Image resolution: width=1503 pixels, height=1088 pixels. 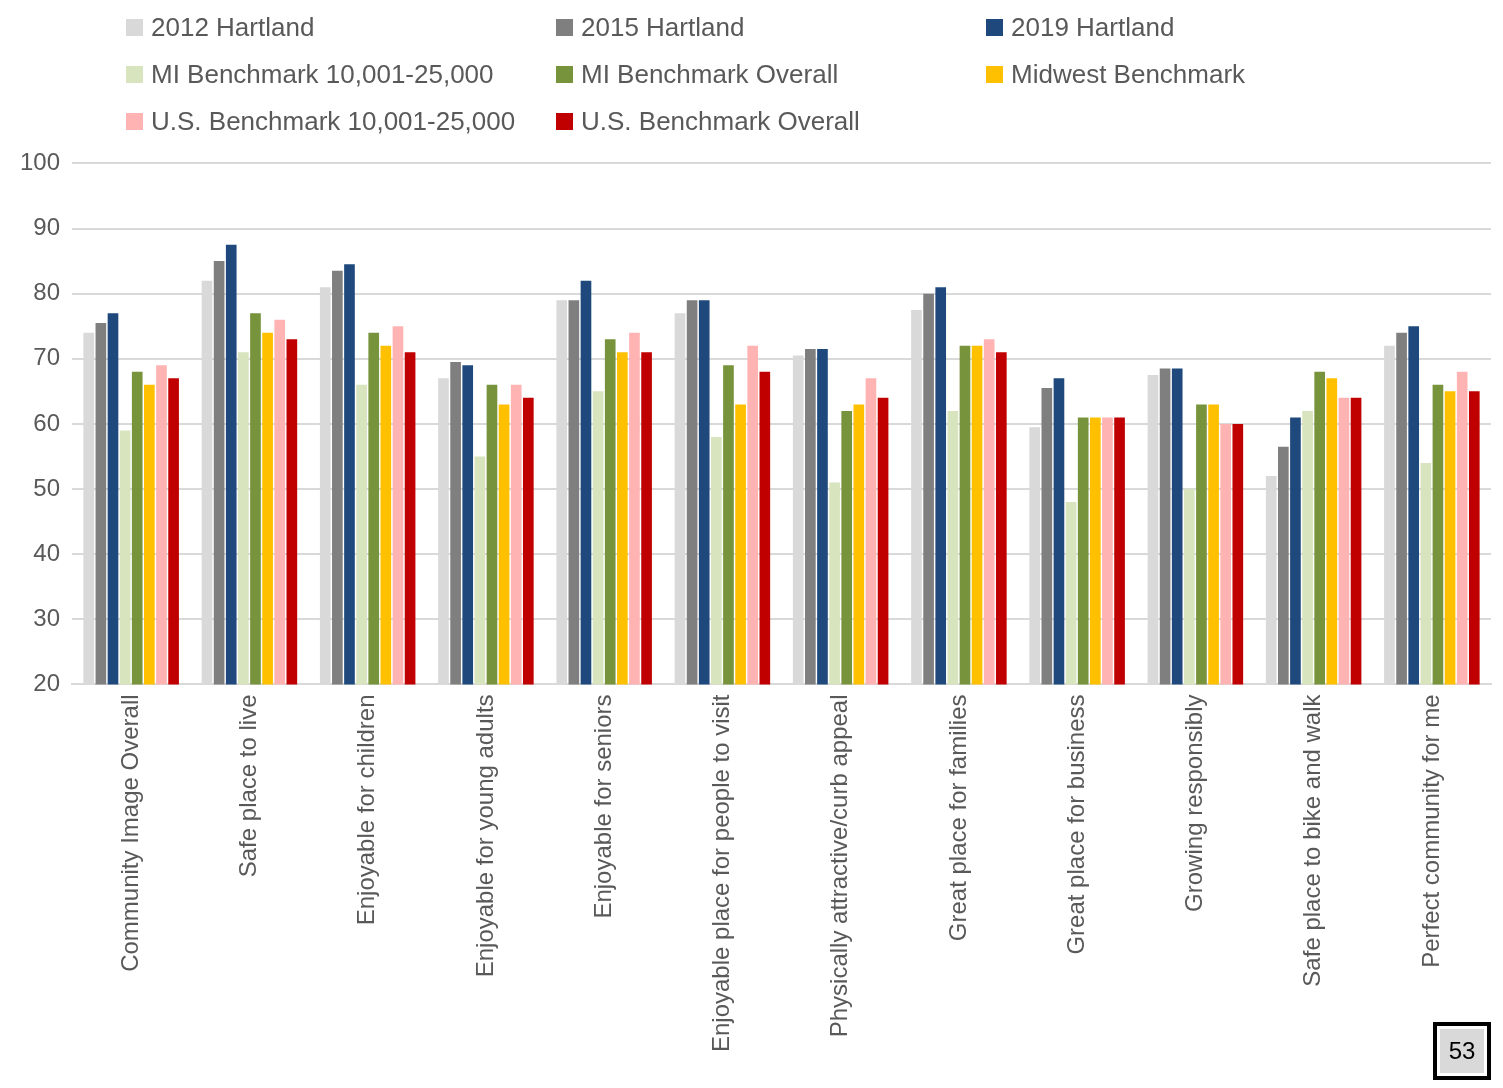 What do you see at coordinates (333, 121) in the screenshot?
I see `legend-label: U.S. Benchmark 10,001-25,000` at bounding box center [333, 121].